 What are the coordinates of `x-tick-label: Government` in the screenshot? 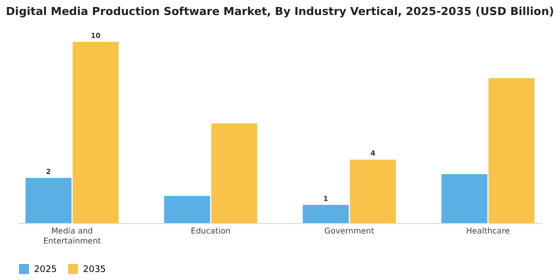 It's located at (349, 231).